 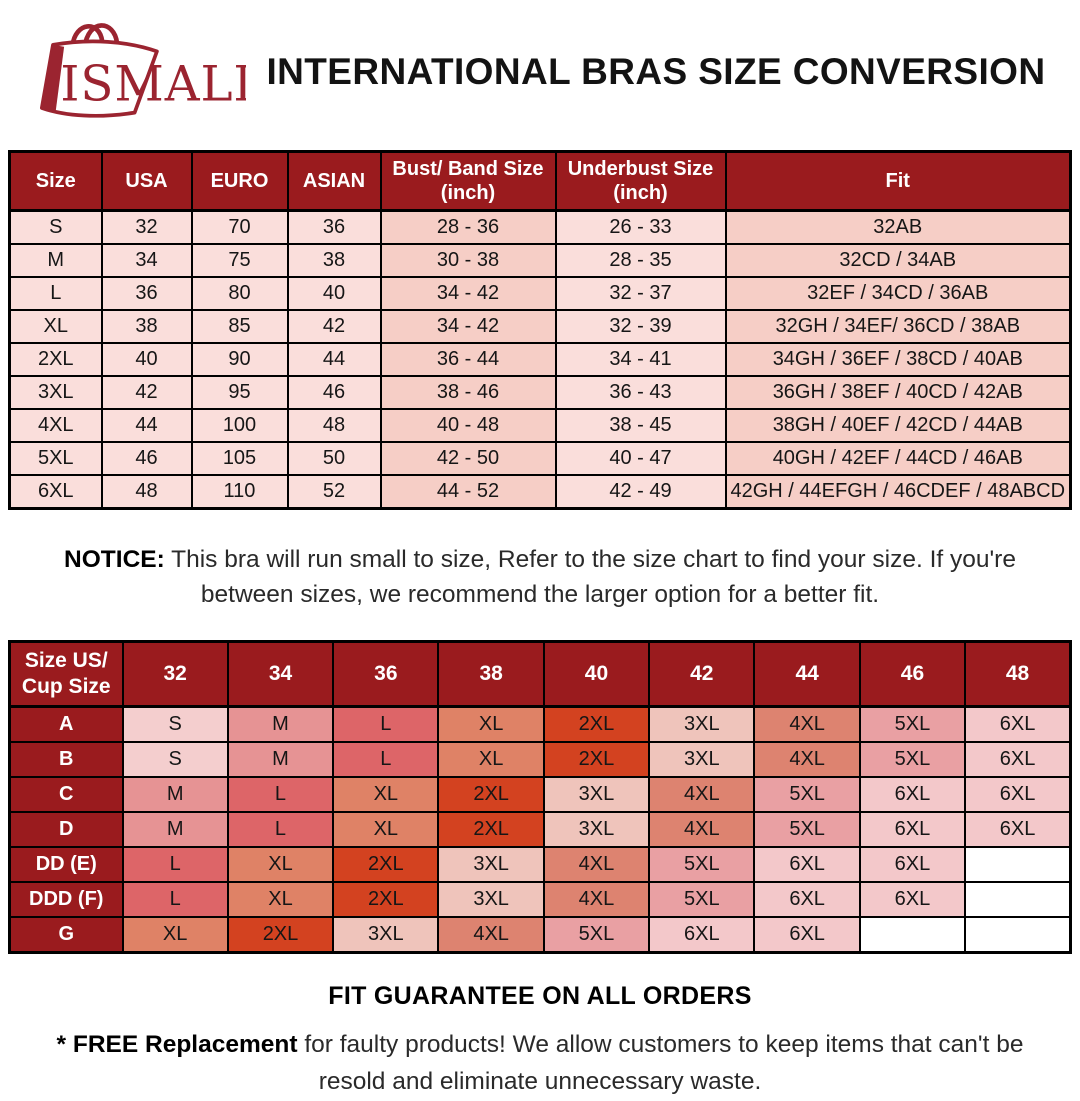 I want to click on size-table-cell: 26 - 33, so click(x=640, y=227).